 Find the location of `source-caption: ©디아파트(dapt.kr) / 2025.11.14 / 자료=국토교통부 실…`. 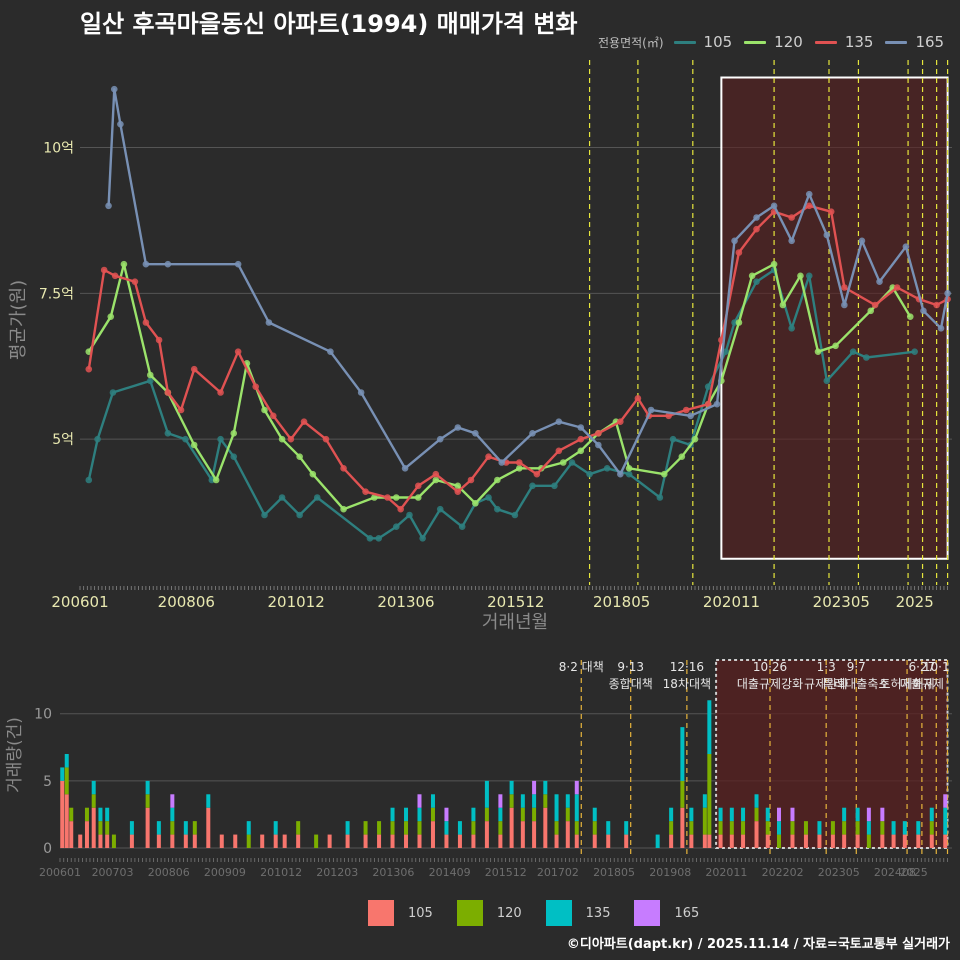

source-caption: ©디아파트(dapt.kr) / 2025.11.14 / 자료=국토교통부 실… is located at coordinates (758, 944).